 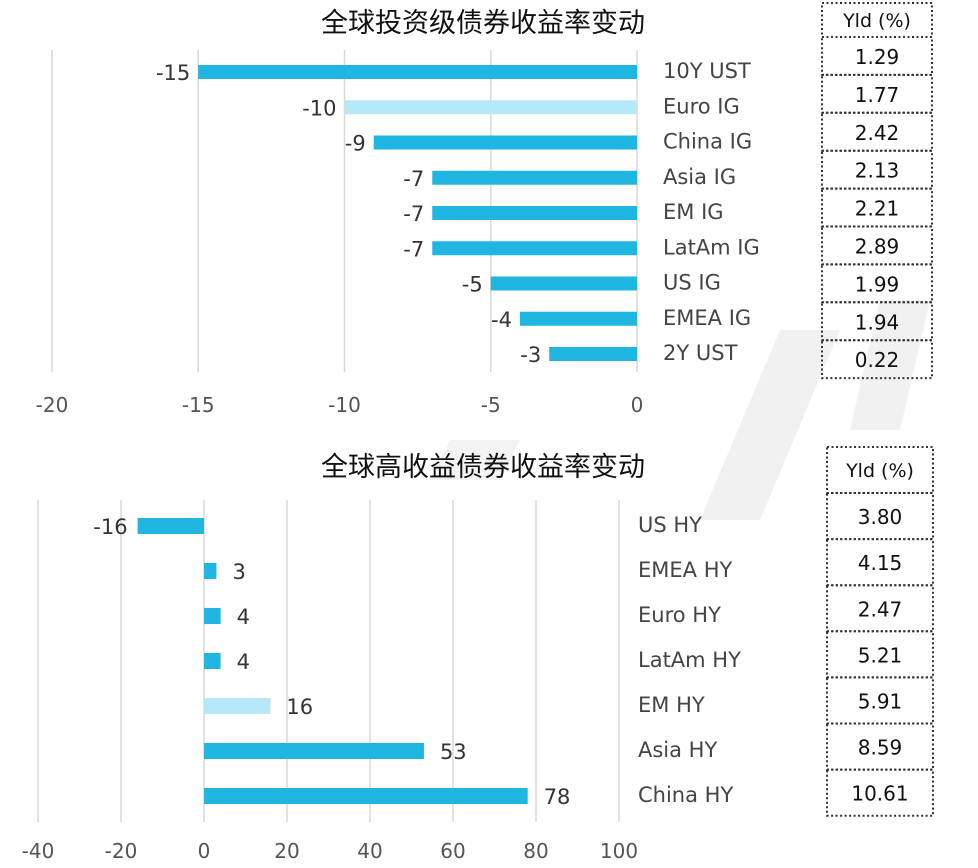 What do you see at coordinates (693, 212) in the screenshot?
I see `ig-category-label: EM IG` at bounding box center [693, 212].